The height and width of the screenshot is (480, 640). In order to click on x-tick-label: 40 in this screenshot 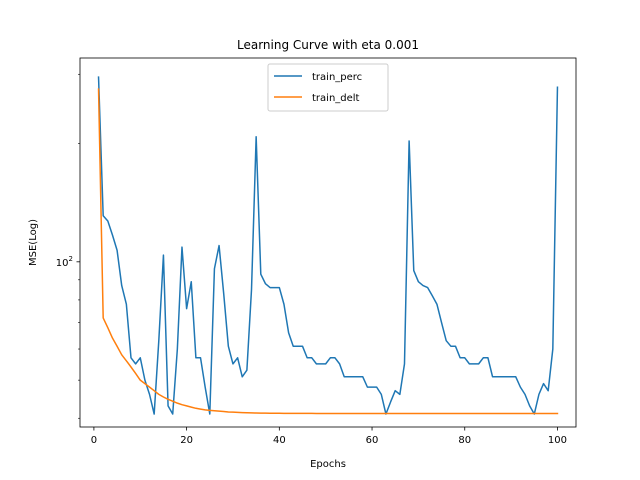, I will do `click(279, 440)`.